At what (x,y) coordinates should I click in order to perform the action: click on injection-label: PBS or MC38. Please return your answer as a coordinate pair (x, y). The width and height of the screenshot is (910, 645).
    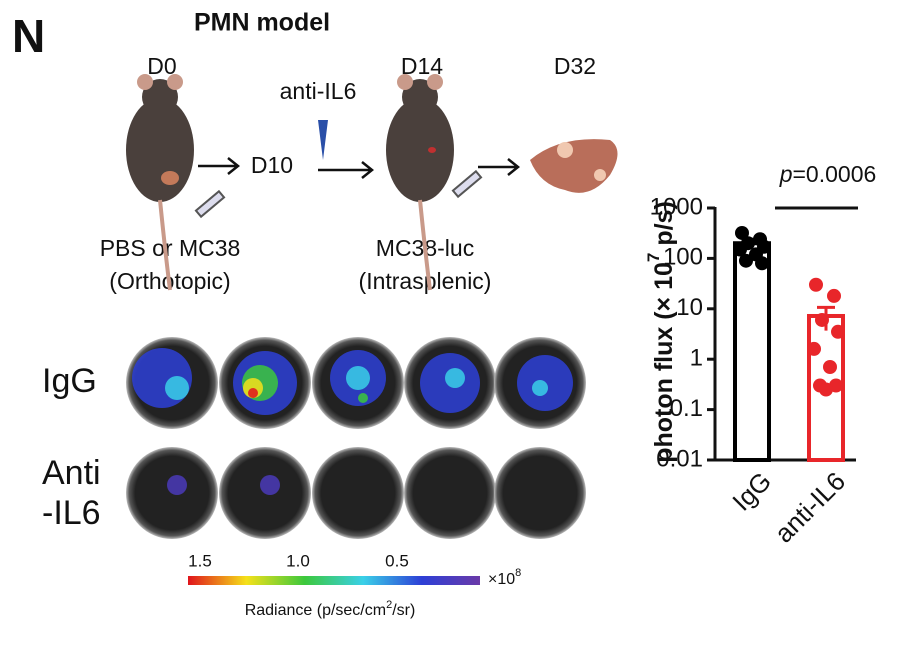
    Looking at the image, I should click on (170, 248).